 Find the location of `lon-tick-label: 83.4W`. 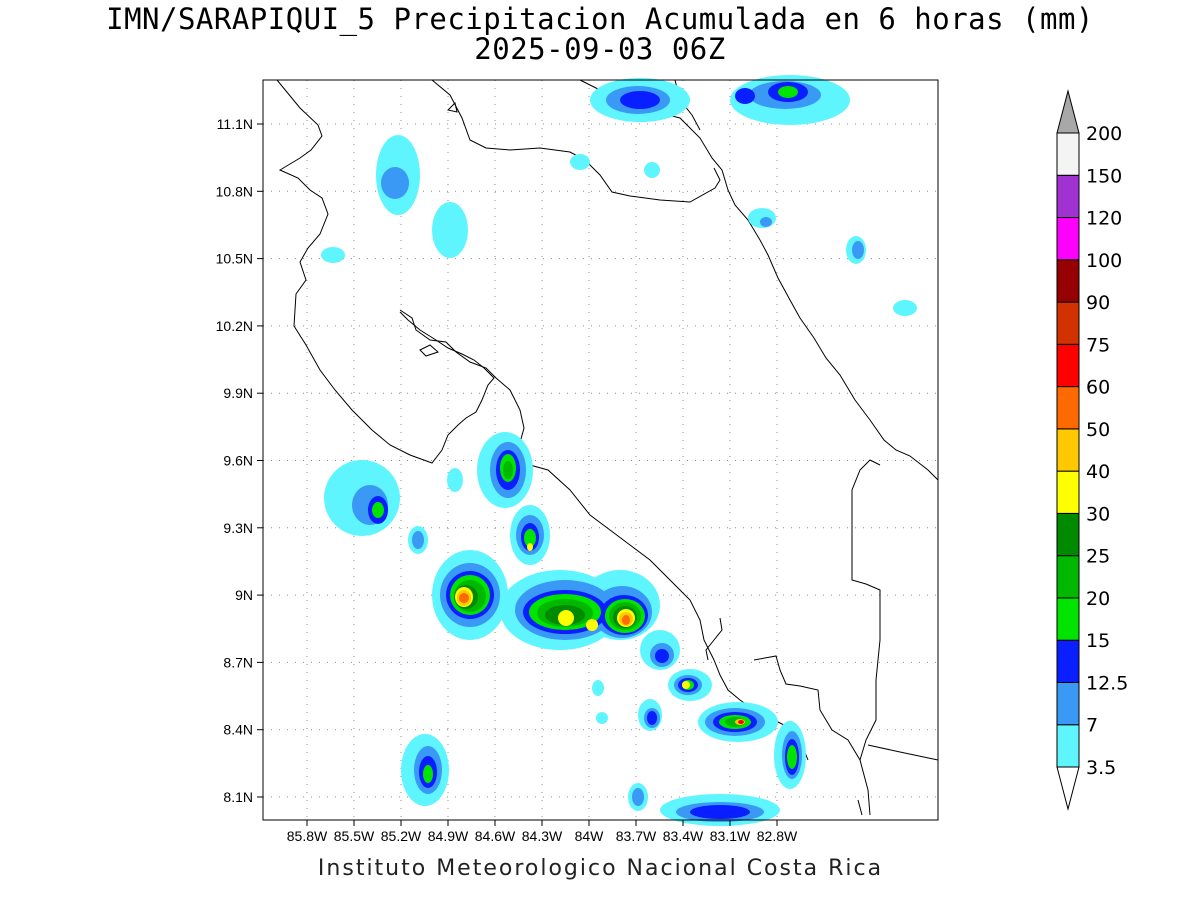

lon-tick-label: 83.4W is located at coordinates (683, 836).